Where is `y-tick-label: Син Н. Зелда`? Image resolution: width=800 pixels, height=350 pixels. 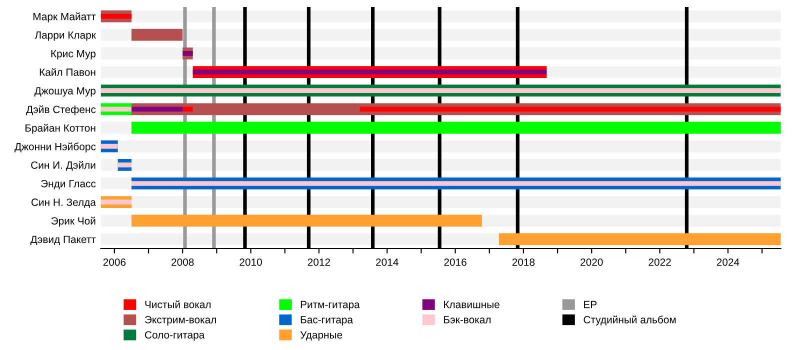
y-tick-label: Син Н. Зелда is located at coordinates (63, 203).